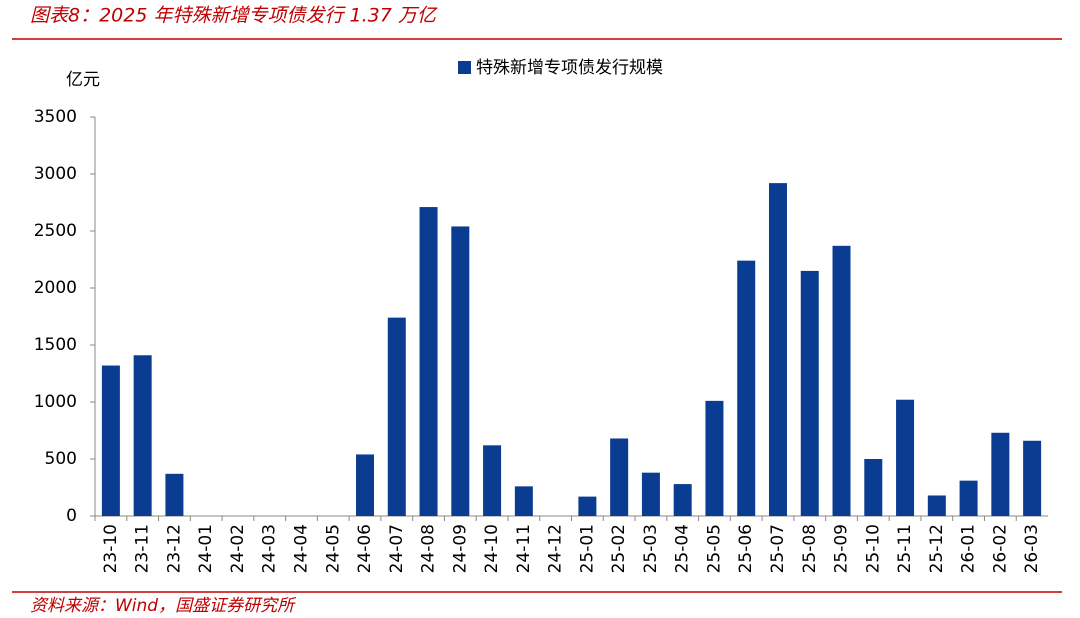 The height and width of the screenshot is (618, 1080). Describe the element at coordinates (714, 548) in the screenshot. I see `x-tick-label: 25-05` at that location.